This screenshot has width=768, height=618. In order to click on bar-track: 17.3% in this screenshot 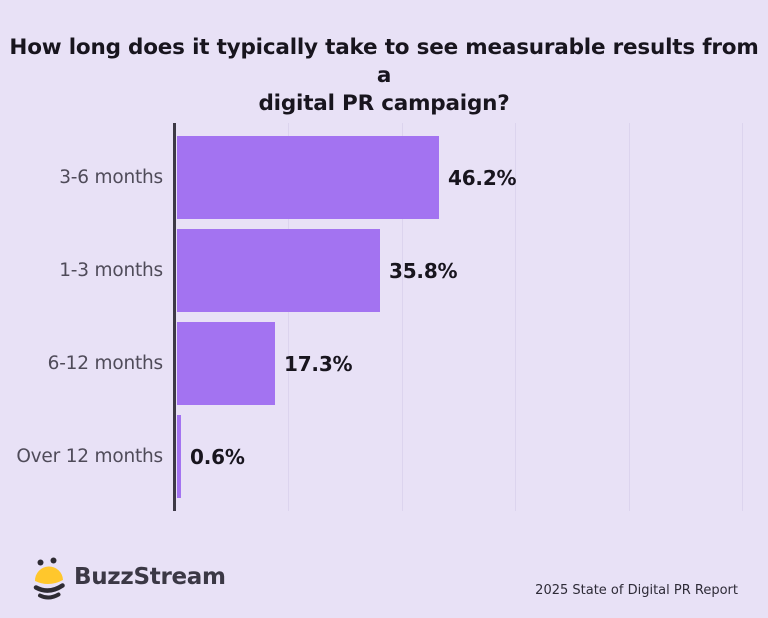, I will do `click(472, 363)`.